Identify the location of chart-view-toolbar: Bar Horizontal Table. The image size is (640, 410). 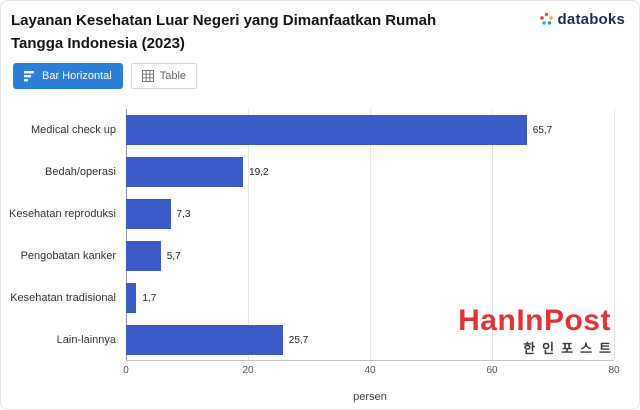
(105, 76).